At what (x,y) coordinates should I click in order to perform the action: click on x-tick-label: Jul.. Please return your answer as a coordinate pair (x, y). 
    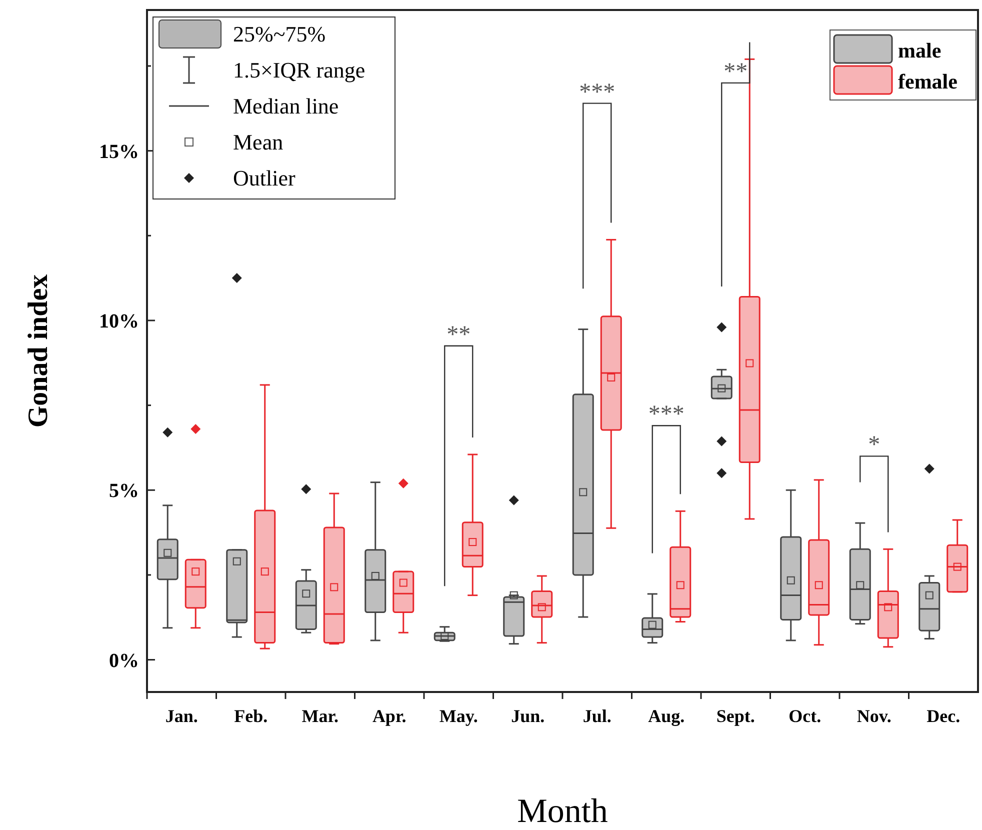
    Looking at the image, I should click on (597, 716).